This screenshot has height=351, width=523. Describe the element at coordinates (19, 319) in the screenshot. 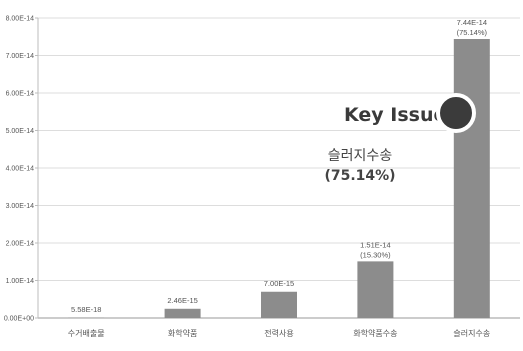

I see `y-tick-label: 0.00E+00` at that location.